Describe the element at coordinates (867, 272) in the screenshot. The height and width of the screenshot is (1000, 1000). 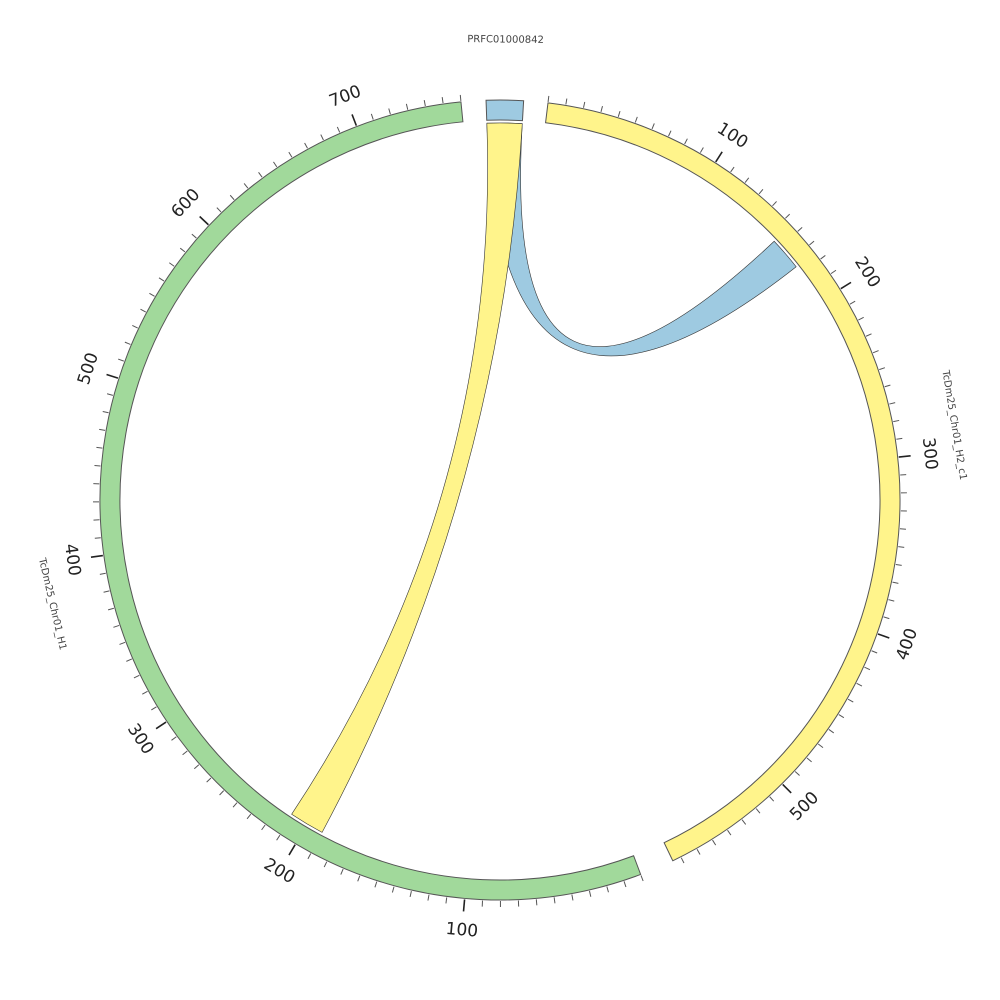
I see `tick-label: 200` at that location.